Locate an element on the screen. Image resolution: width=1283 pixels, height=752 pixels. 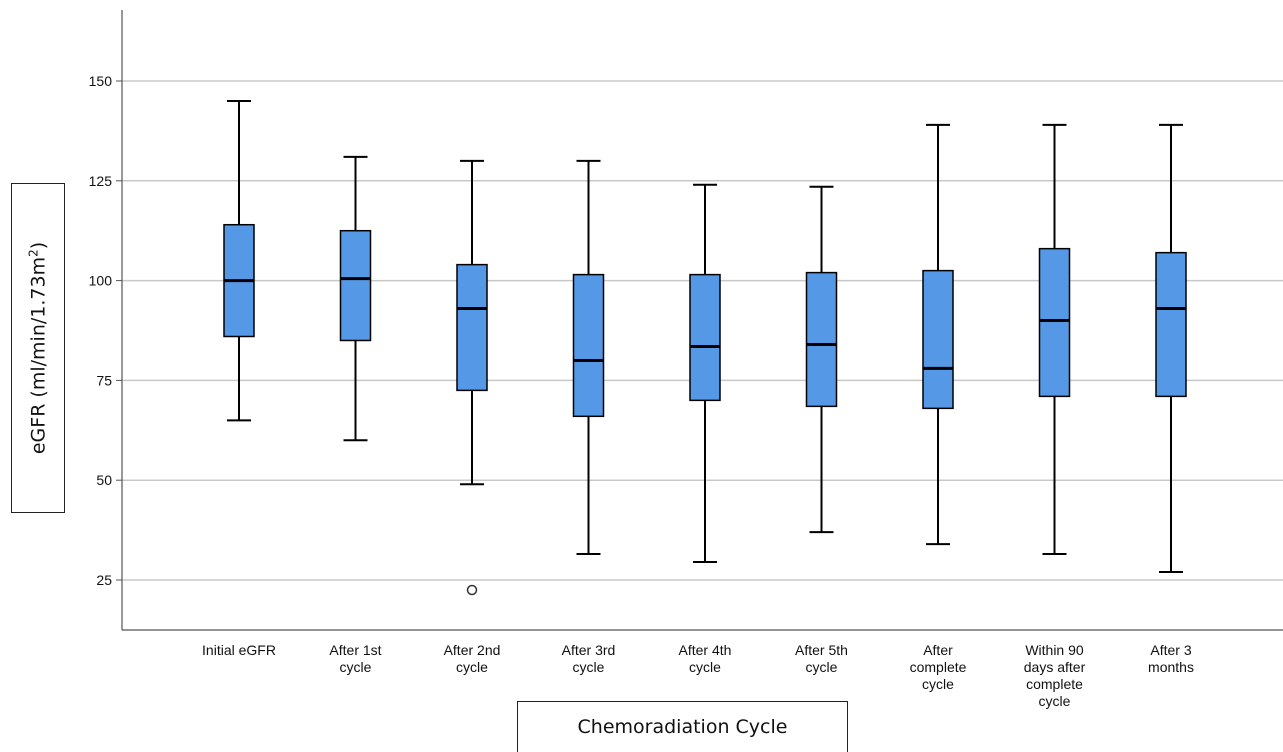
x-tick-label-line: After 2nd is located at coordinates (472, 650).